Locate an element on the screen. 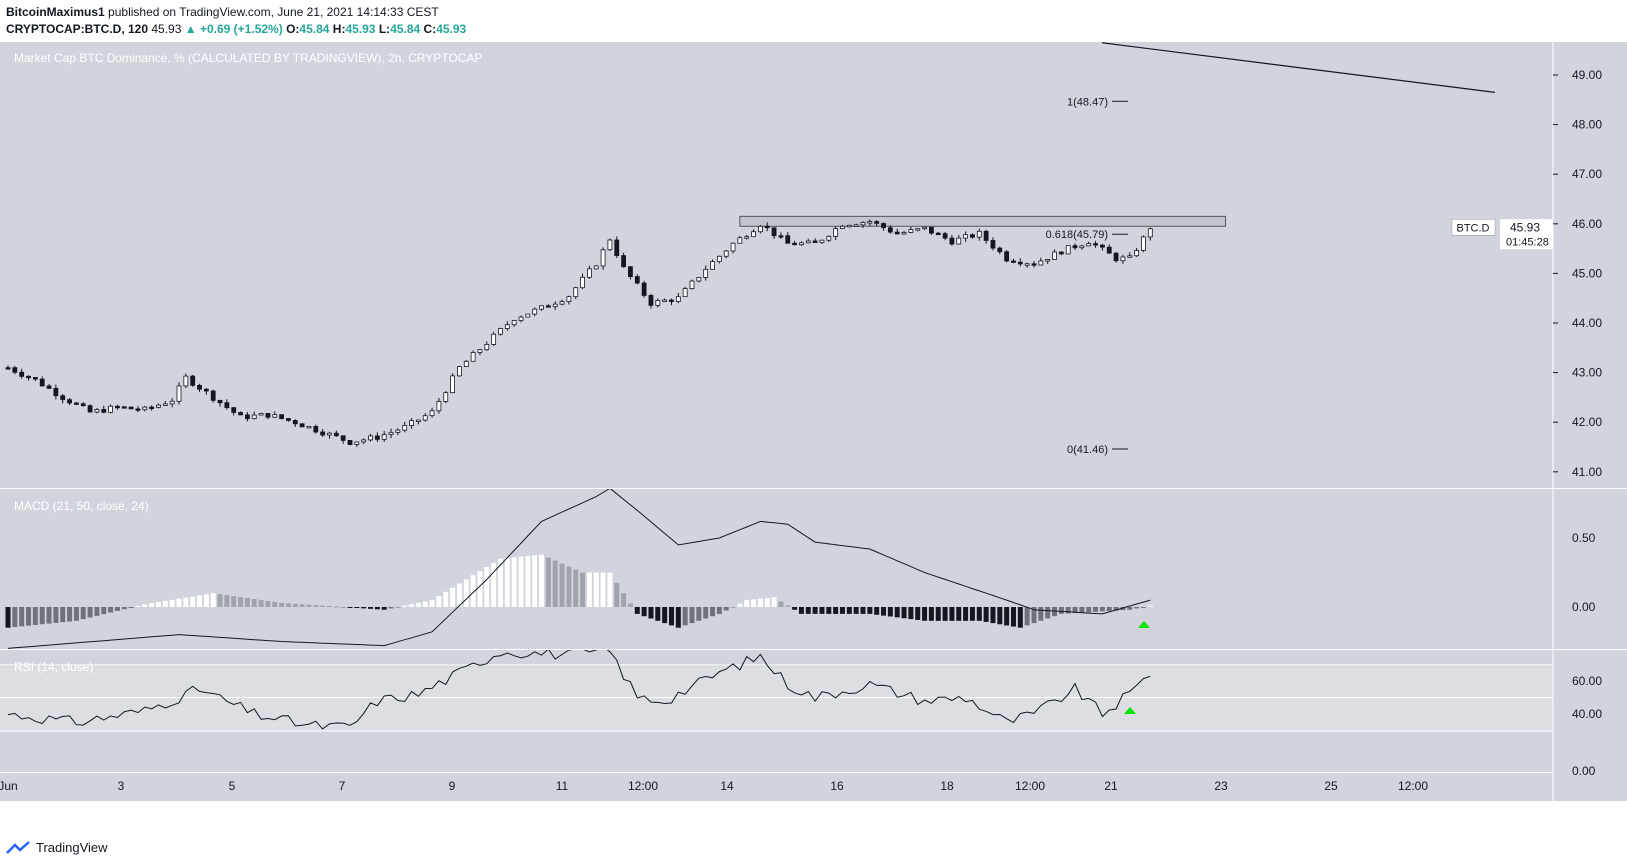  close-value: 45.93 is located at coordinates (451, 29).